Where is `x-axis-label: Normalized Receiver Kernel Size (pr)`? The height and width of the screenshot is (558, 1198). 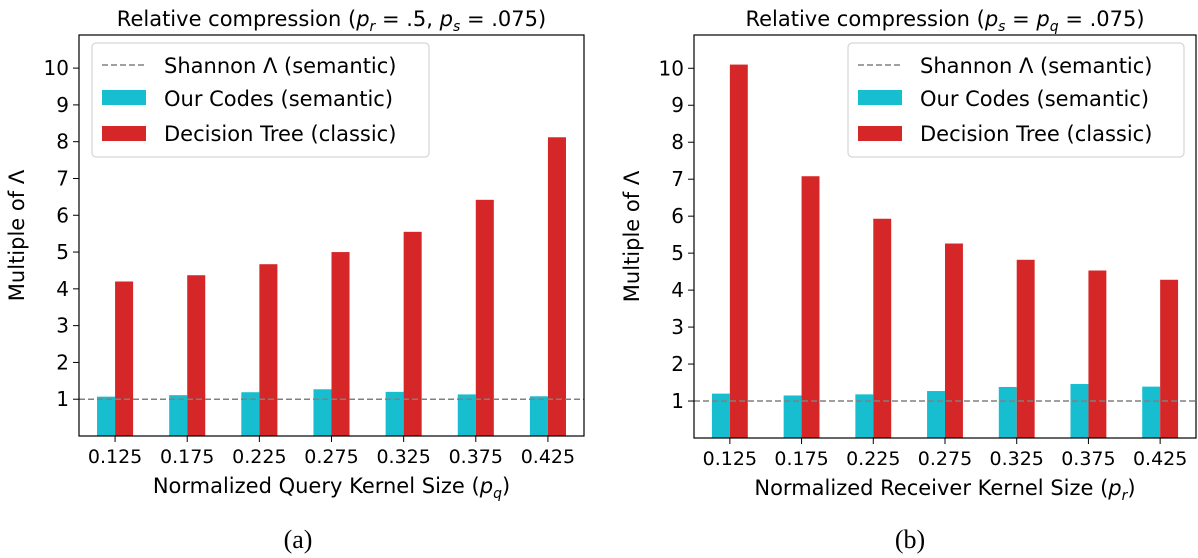 x-axis-label: Normalized Receiver Kernel Size (pr) is located at coordinates (944, 490).